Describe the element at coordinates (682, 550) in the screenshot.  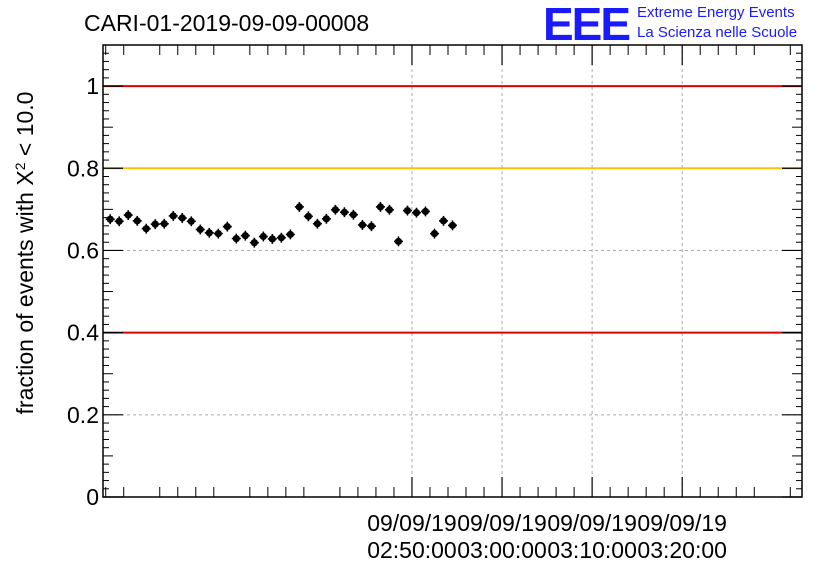
I see `x-tick-label-time-3: 03:20:00` at that location.